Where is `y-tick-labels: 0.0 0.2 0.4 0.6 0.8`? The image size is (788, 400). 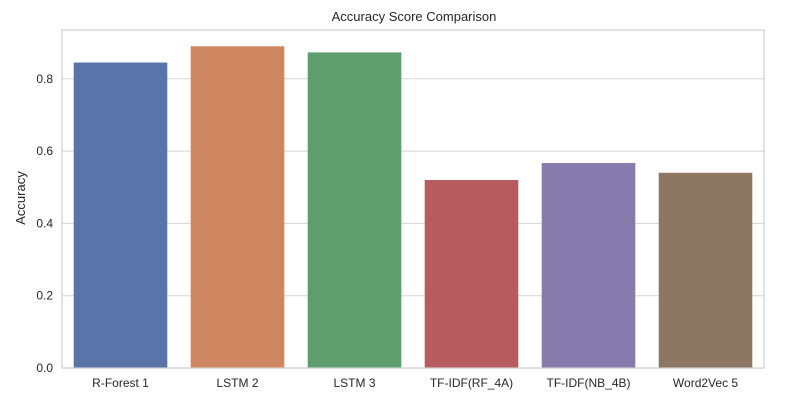
y-tick-labels: 0.0 0.2 0.4 0.6 0.8 is located at coordinates (44, 223).